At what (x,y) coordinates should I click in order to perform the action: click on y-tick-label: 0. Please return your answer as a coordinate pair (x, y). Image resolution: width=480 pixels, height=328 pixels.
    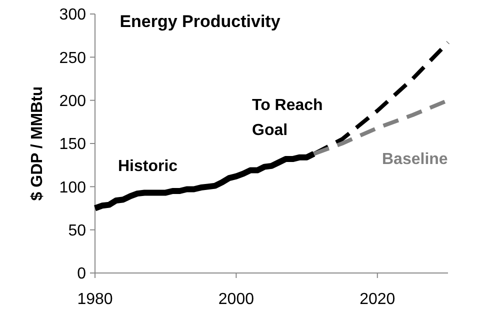
    Looking at the image, I should click on (81, 274).